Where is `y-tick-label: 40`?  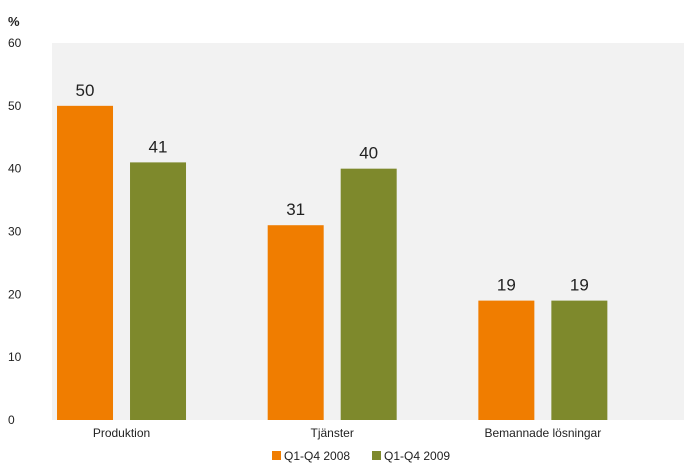
y-tick-label: 40 is located at coordinates (15, 169).